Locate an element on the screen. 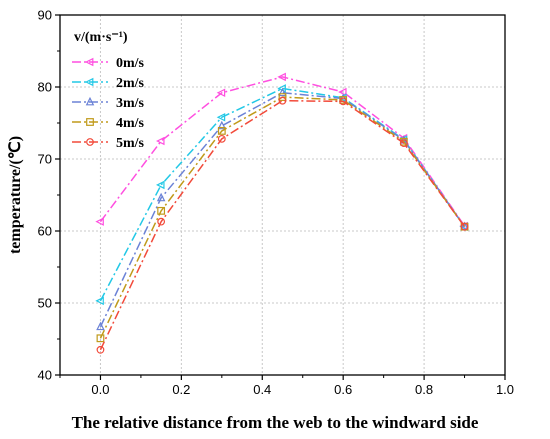  legend-item: 4m/s is located at coordinates (108, 123).